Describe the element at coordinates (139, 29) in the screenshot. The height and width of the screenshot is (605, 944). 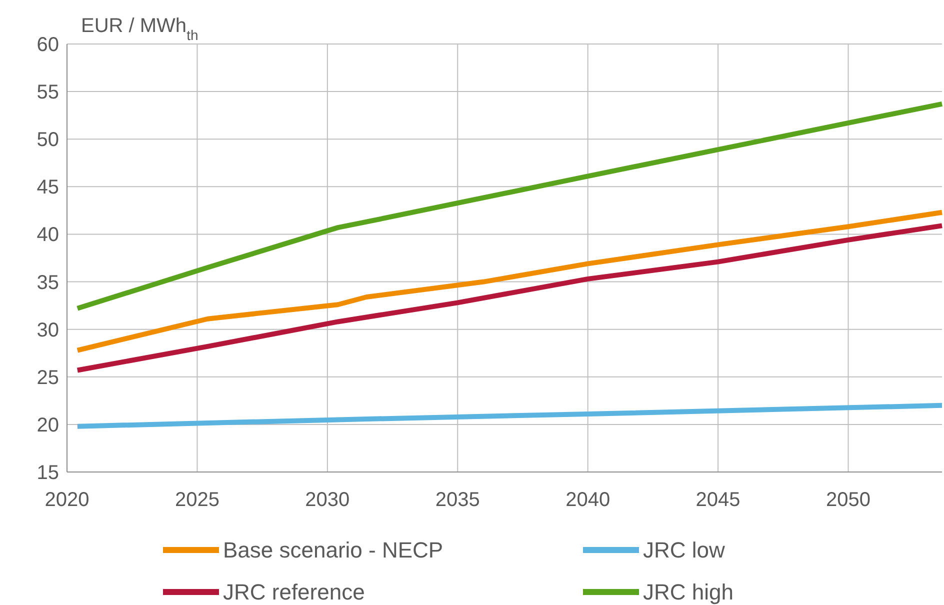
I see `y-axis-title: EUR / MWh$_{th}$` at that location.